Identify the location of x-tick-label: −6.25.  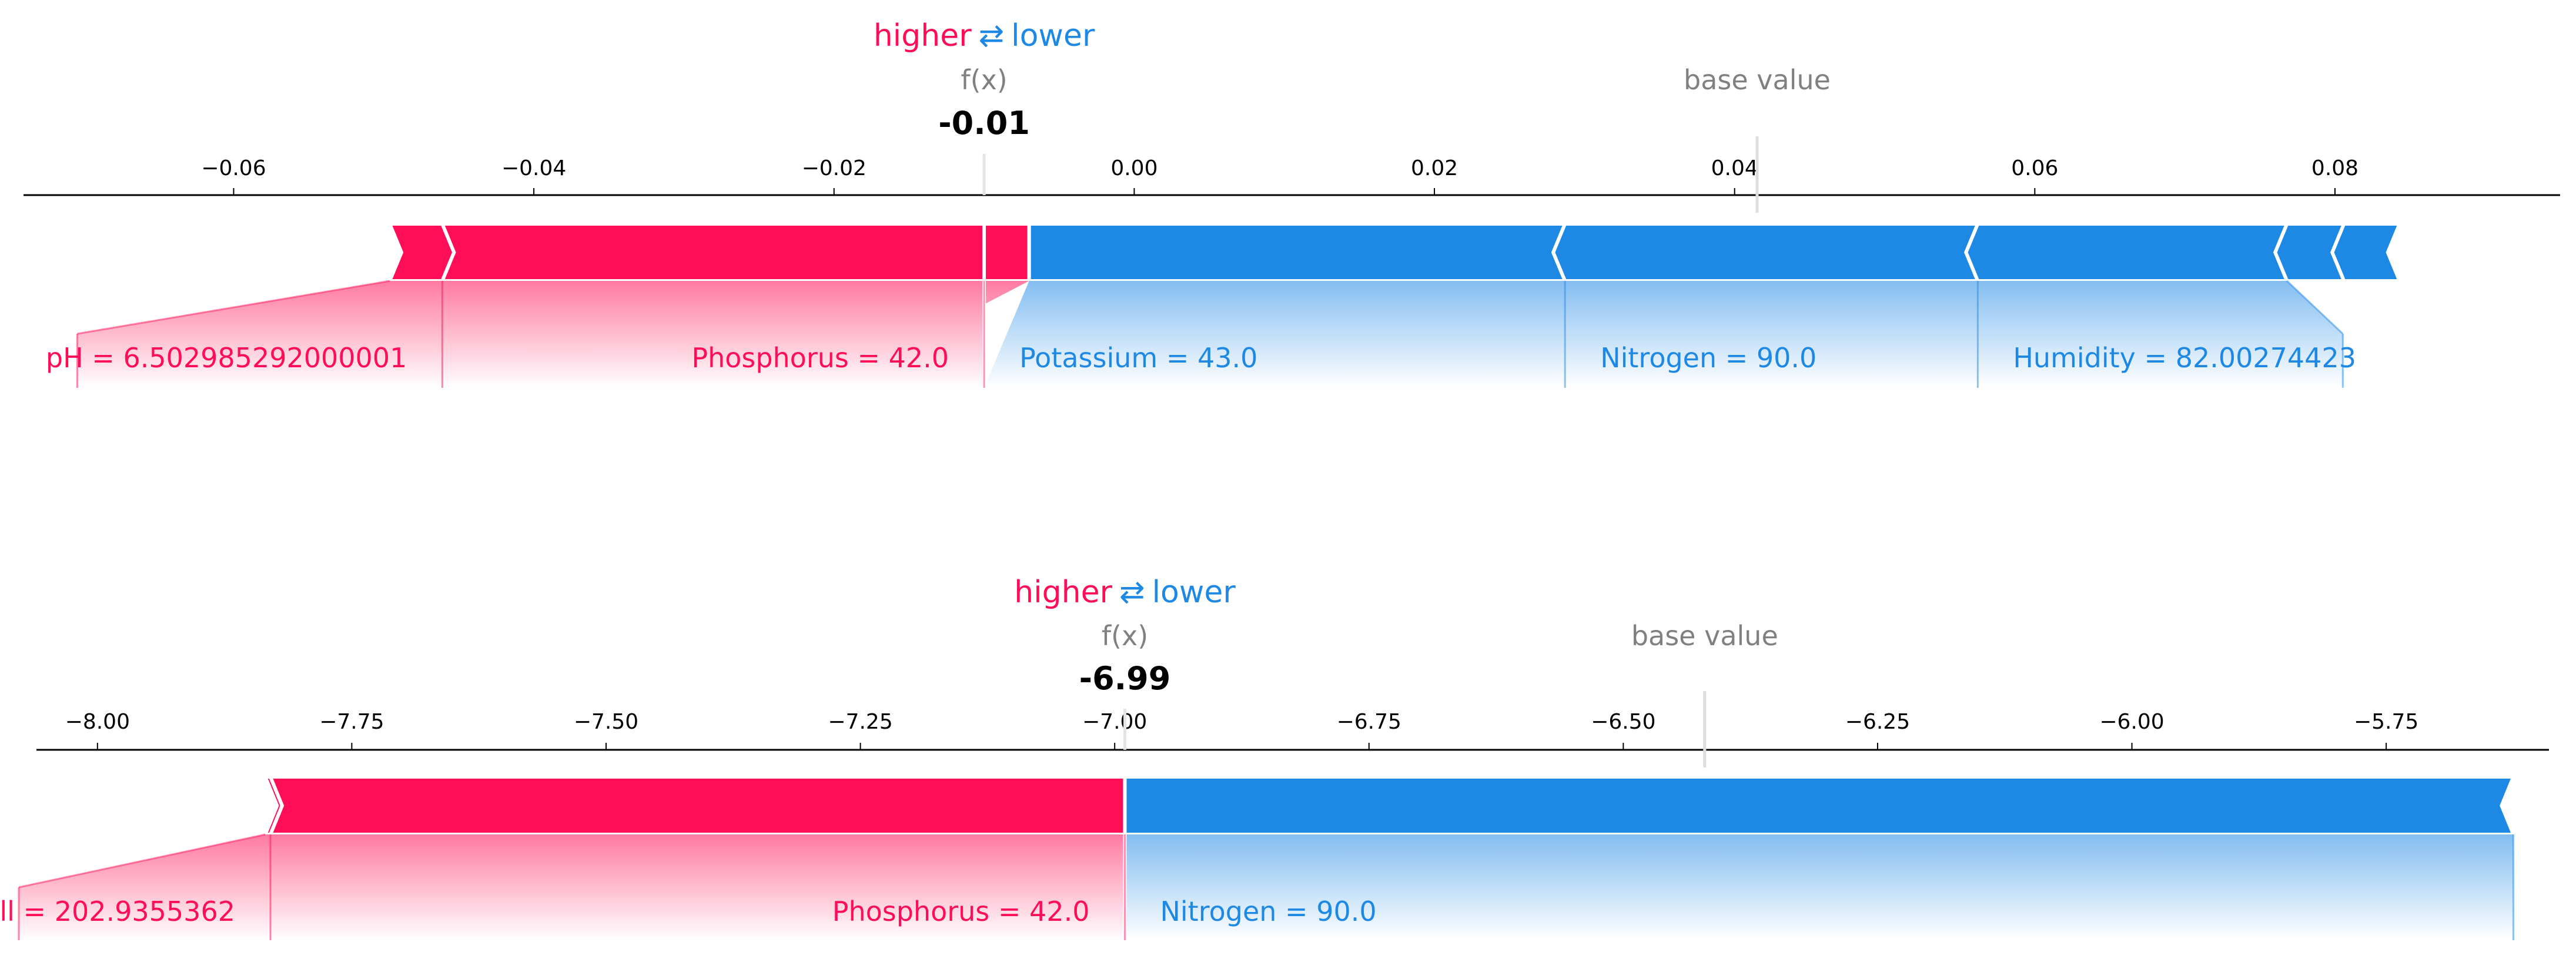
(1877, 722).